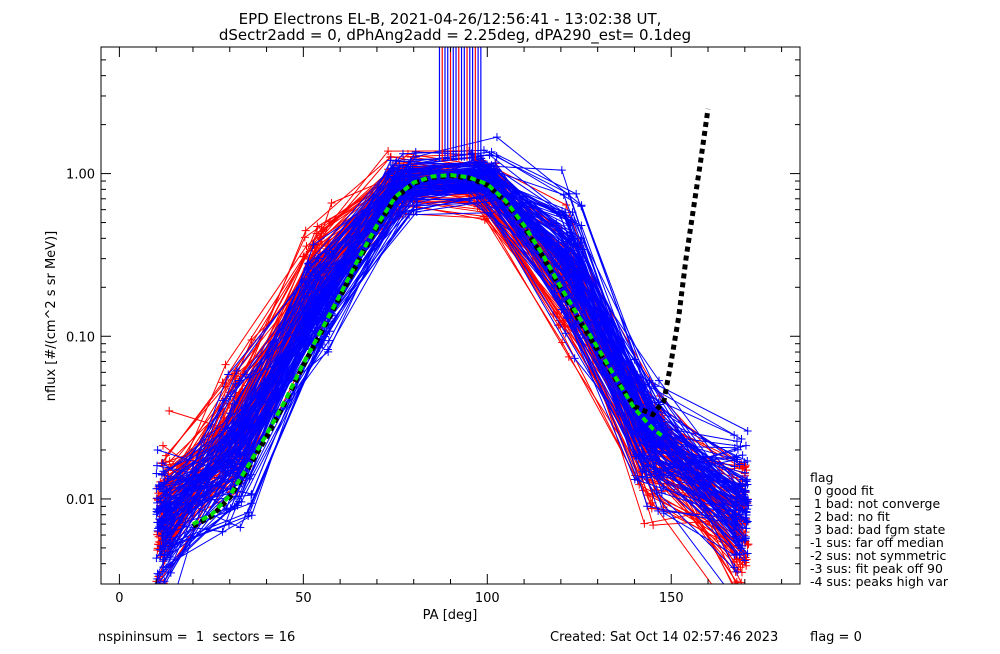 This screenshot has height=654, width=1000. What do you see at coordinates (303, 598) in the screenshot?
I see `x-tick-label: 50` at bounding box center [303, 598].